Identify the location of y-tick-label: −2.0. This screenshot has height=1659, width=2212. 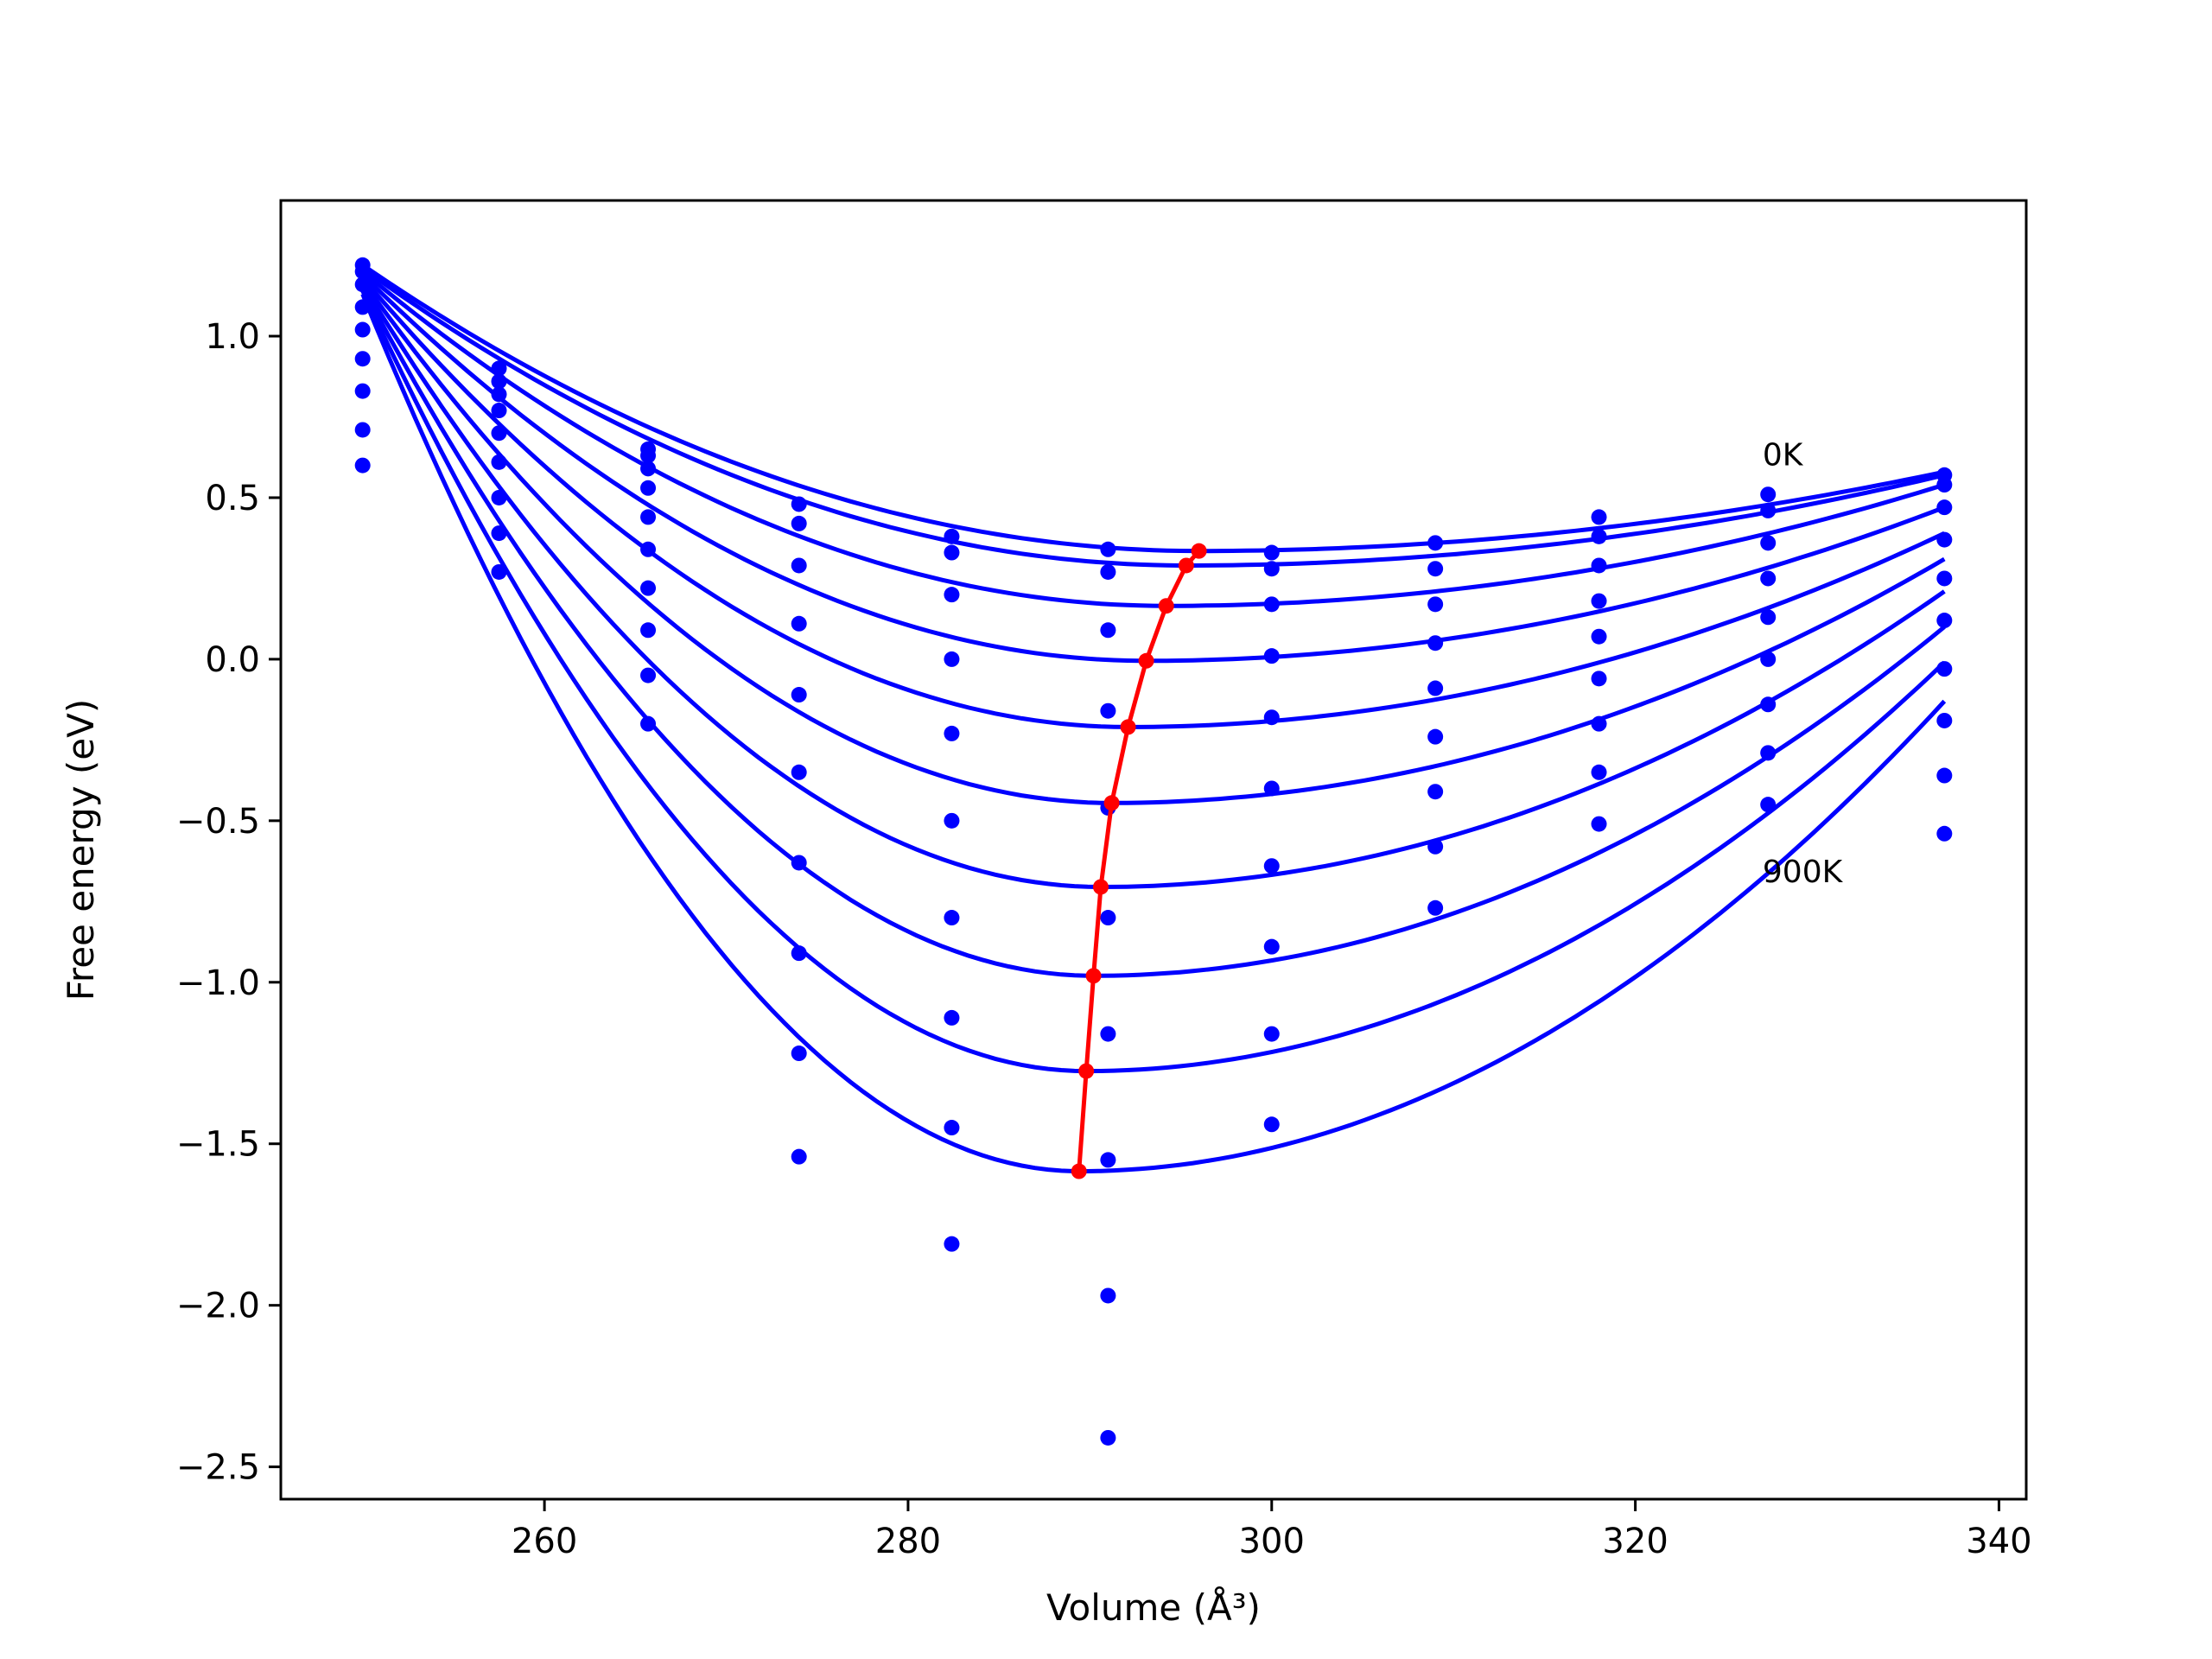
(218, 1306).